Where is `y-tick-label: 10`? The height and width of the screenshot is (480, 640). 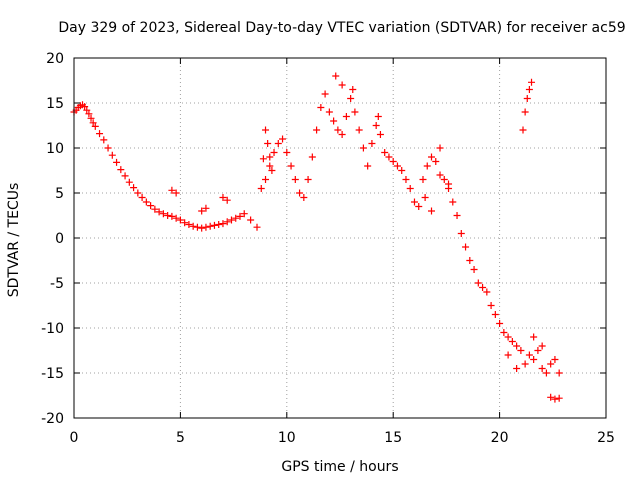
y-tick-label: 10 is located at coordinates (55, 149).